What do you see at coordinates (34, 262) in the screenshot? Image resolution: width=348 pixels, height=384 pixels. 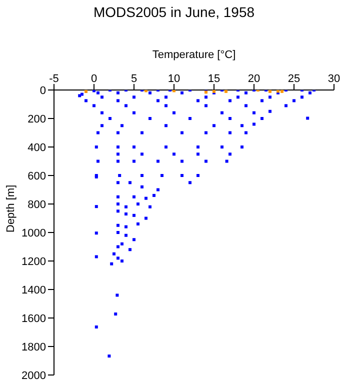 I see `y-tick-label: 1200` at bounding box center [34, 262].